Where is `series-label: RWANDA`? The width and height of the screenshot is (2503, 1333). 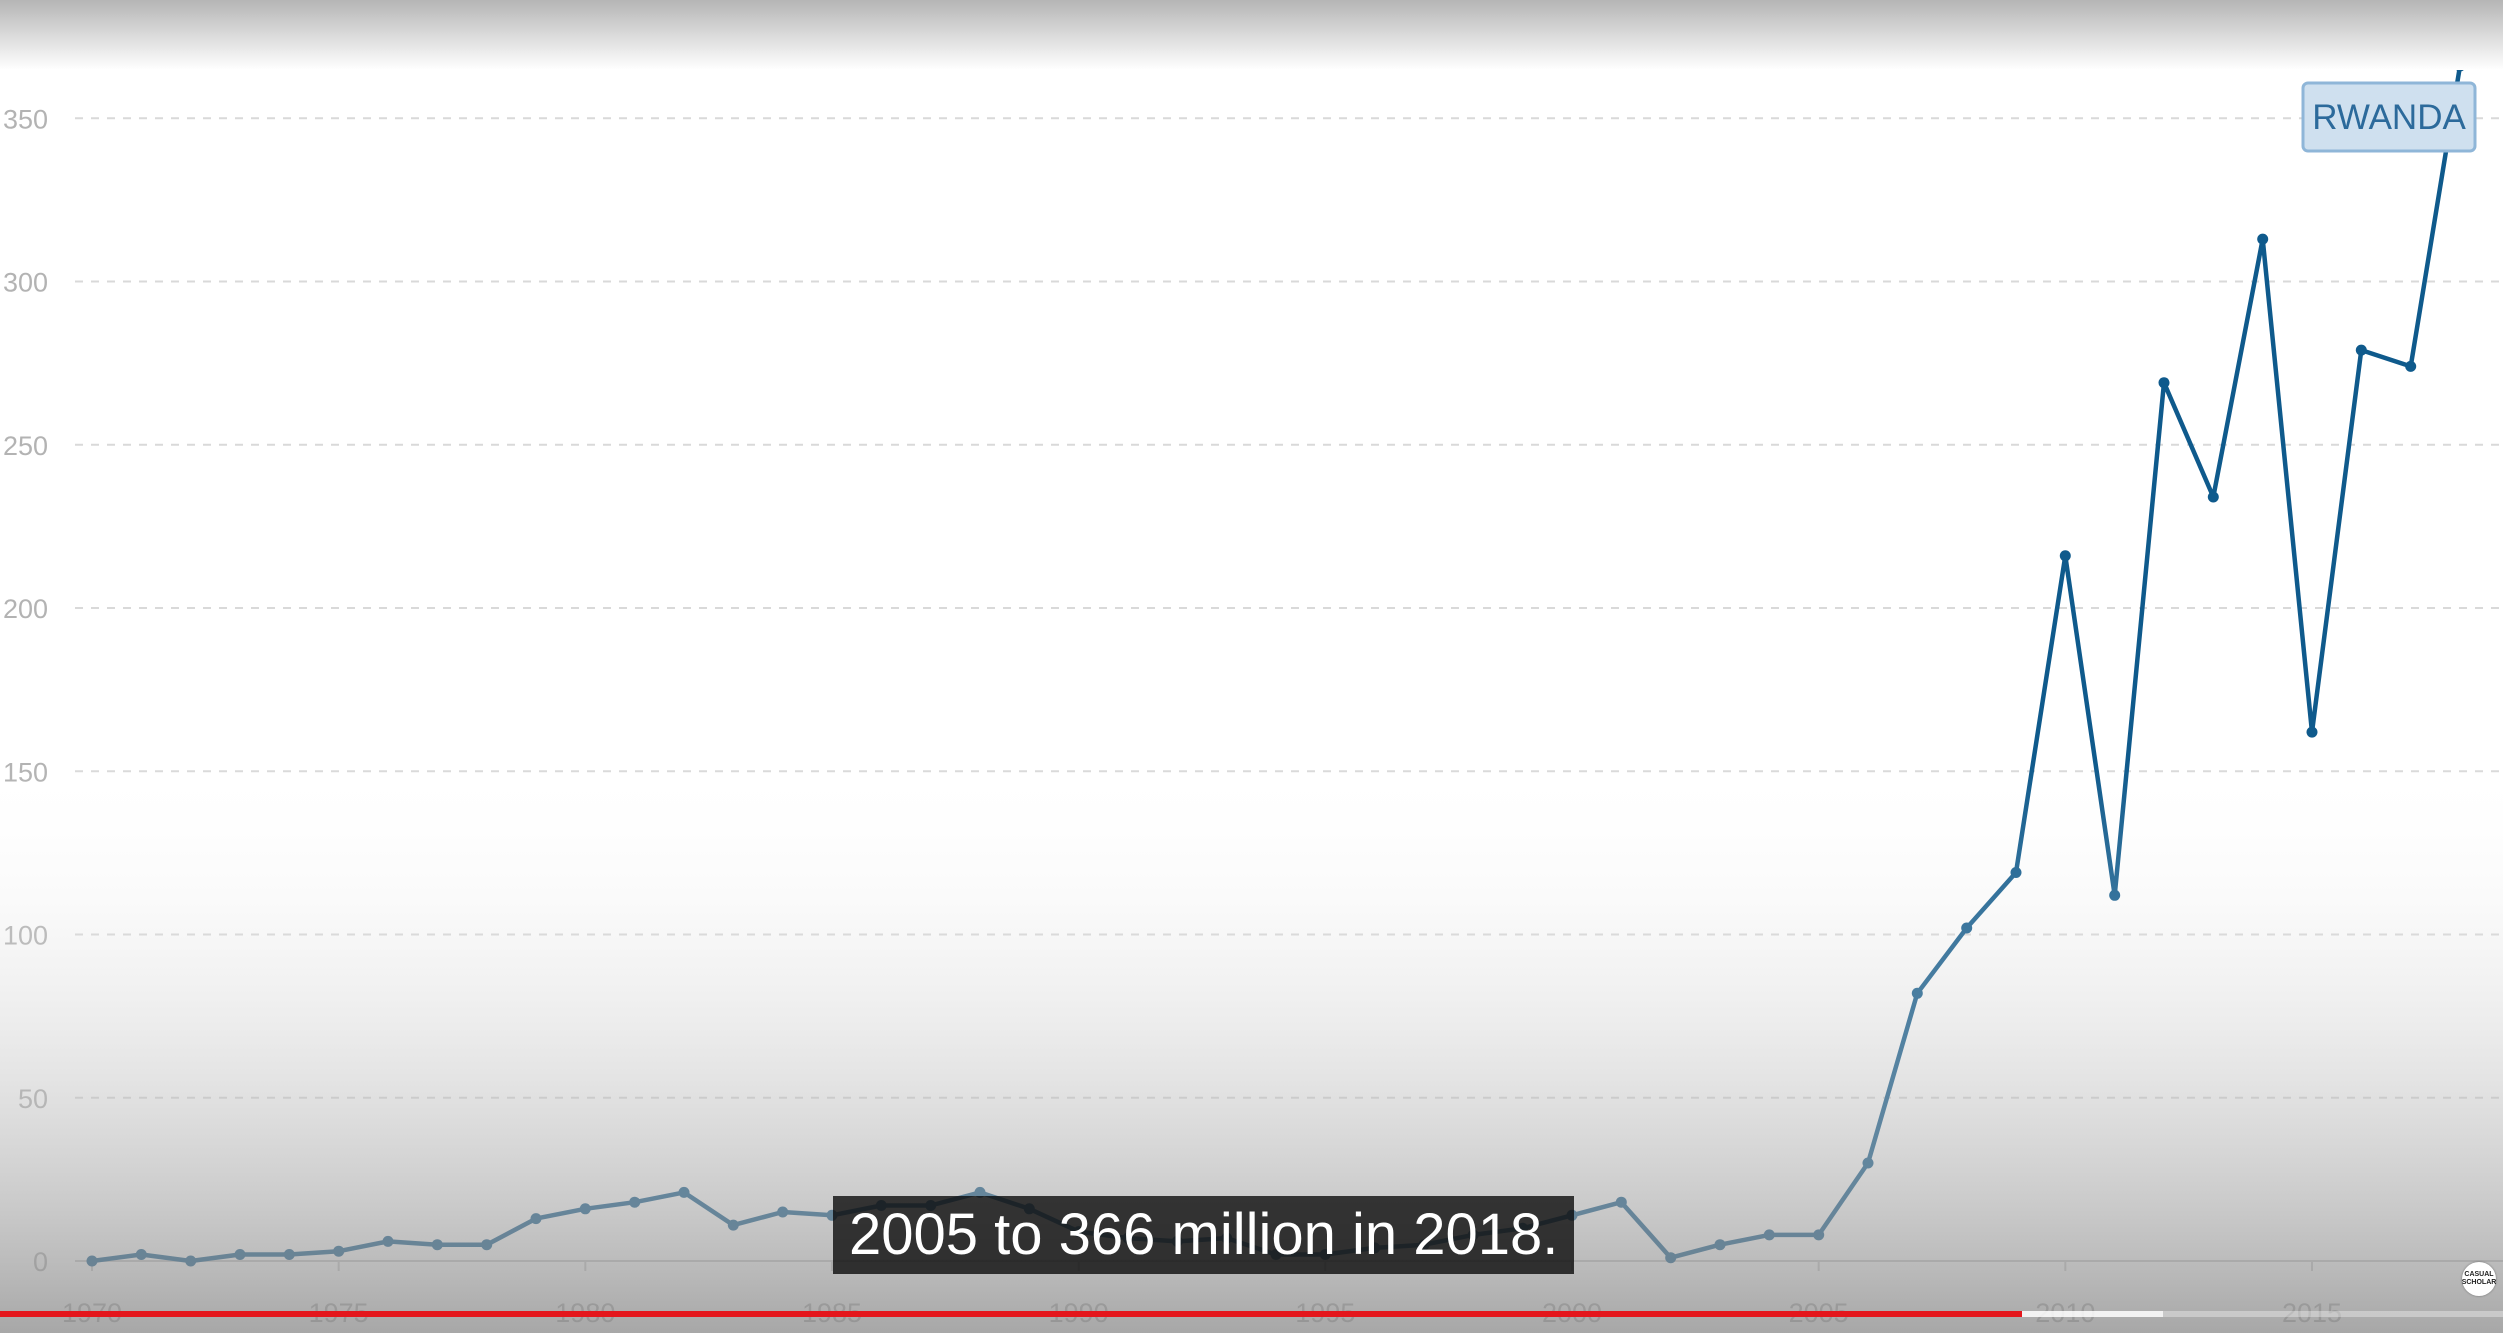 series-label: RWANDA is located at coordinates (2389, 117).